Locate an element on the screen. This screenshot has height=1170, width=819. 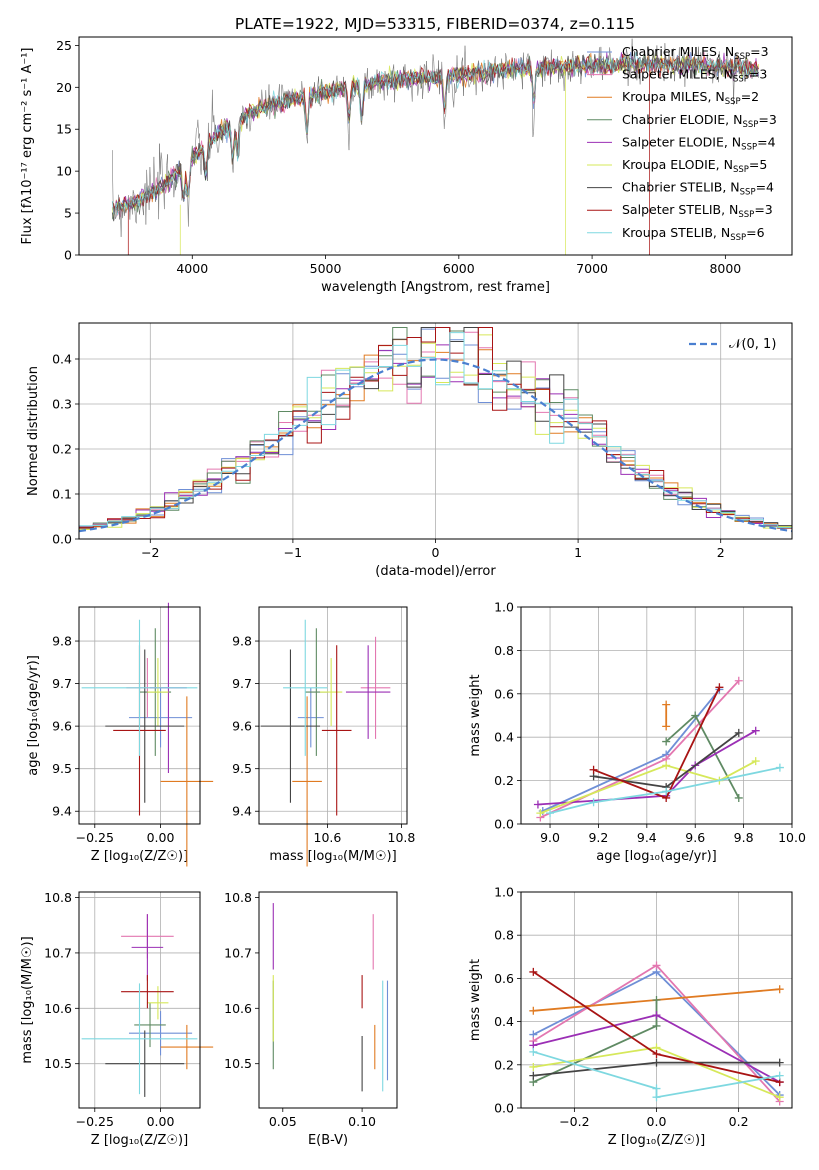
y-axis-label: age [log₁₀(age/yr)] is located at coordinates (33, 715).